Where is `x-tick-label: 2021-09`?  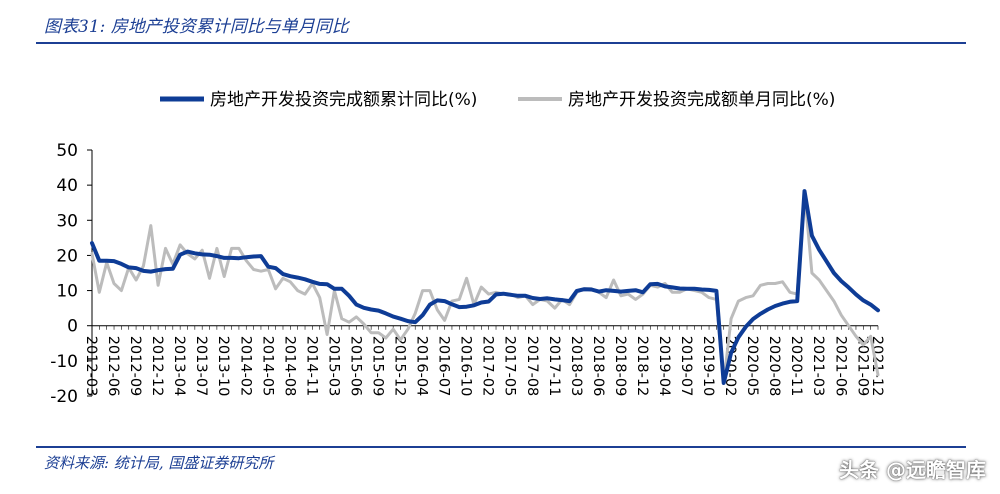
x-tick-label: 2021-09 is located at coordinates (862, 366).